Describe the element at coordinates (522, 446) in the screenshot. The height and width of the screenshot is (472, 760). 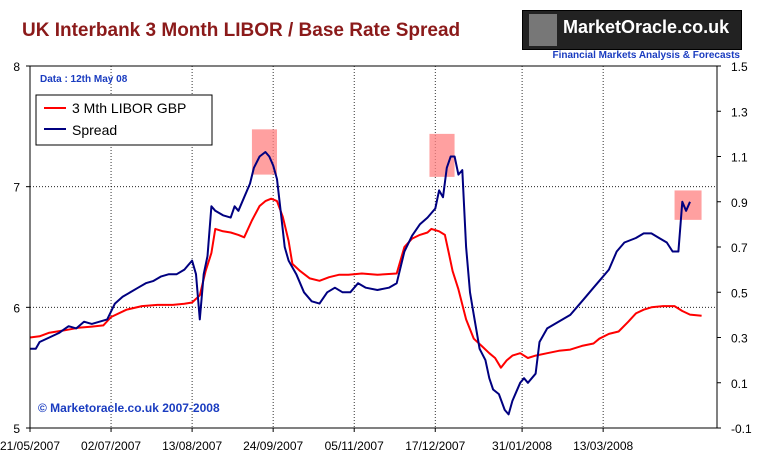
I see `x-tick-label: 31/01/2008` at that location.